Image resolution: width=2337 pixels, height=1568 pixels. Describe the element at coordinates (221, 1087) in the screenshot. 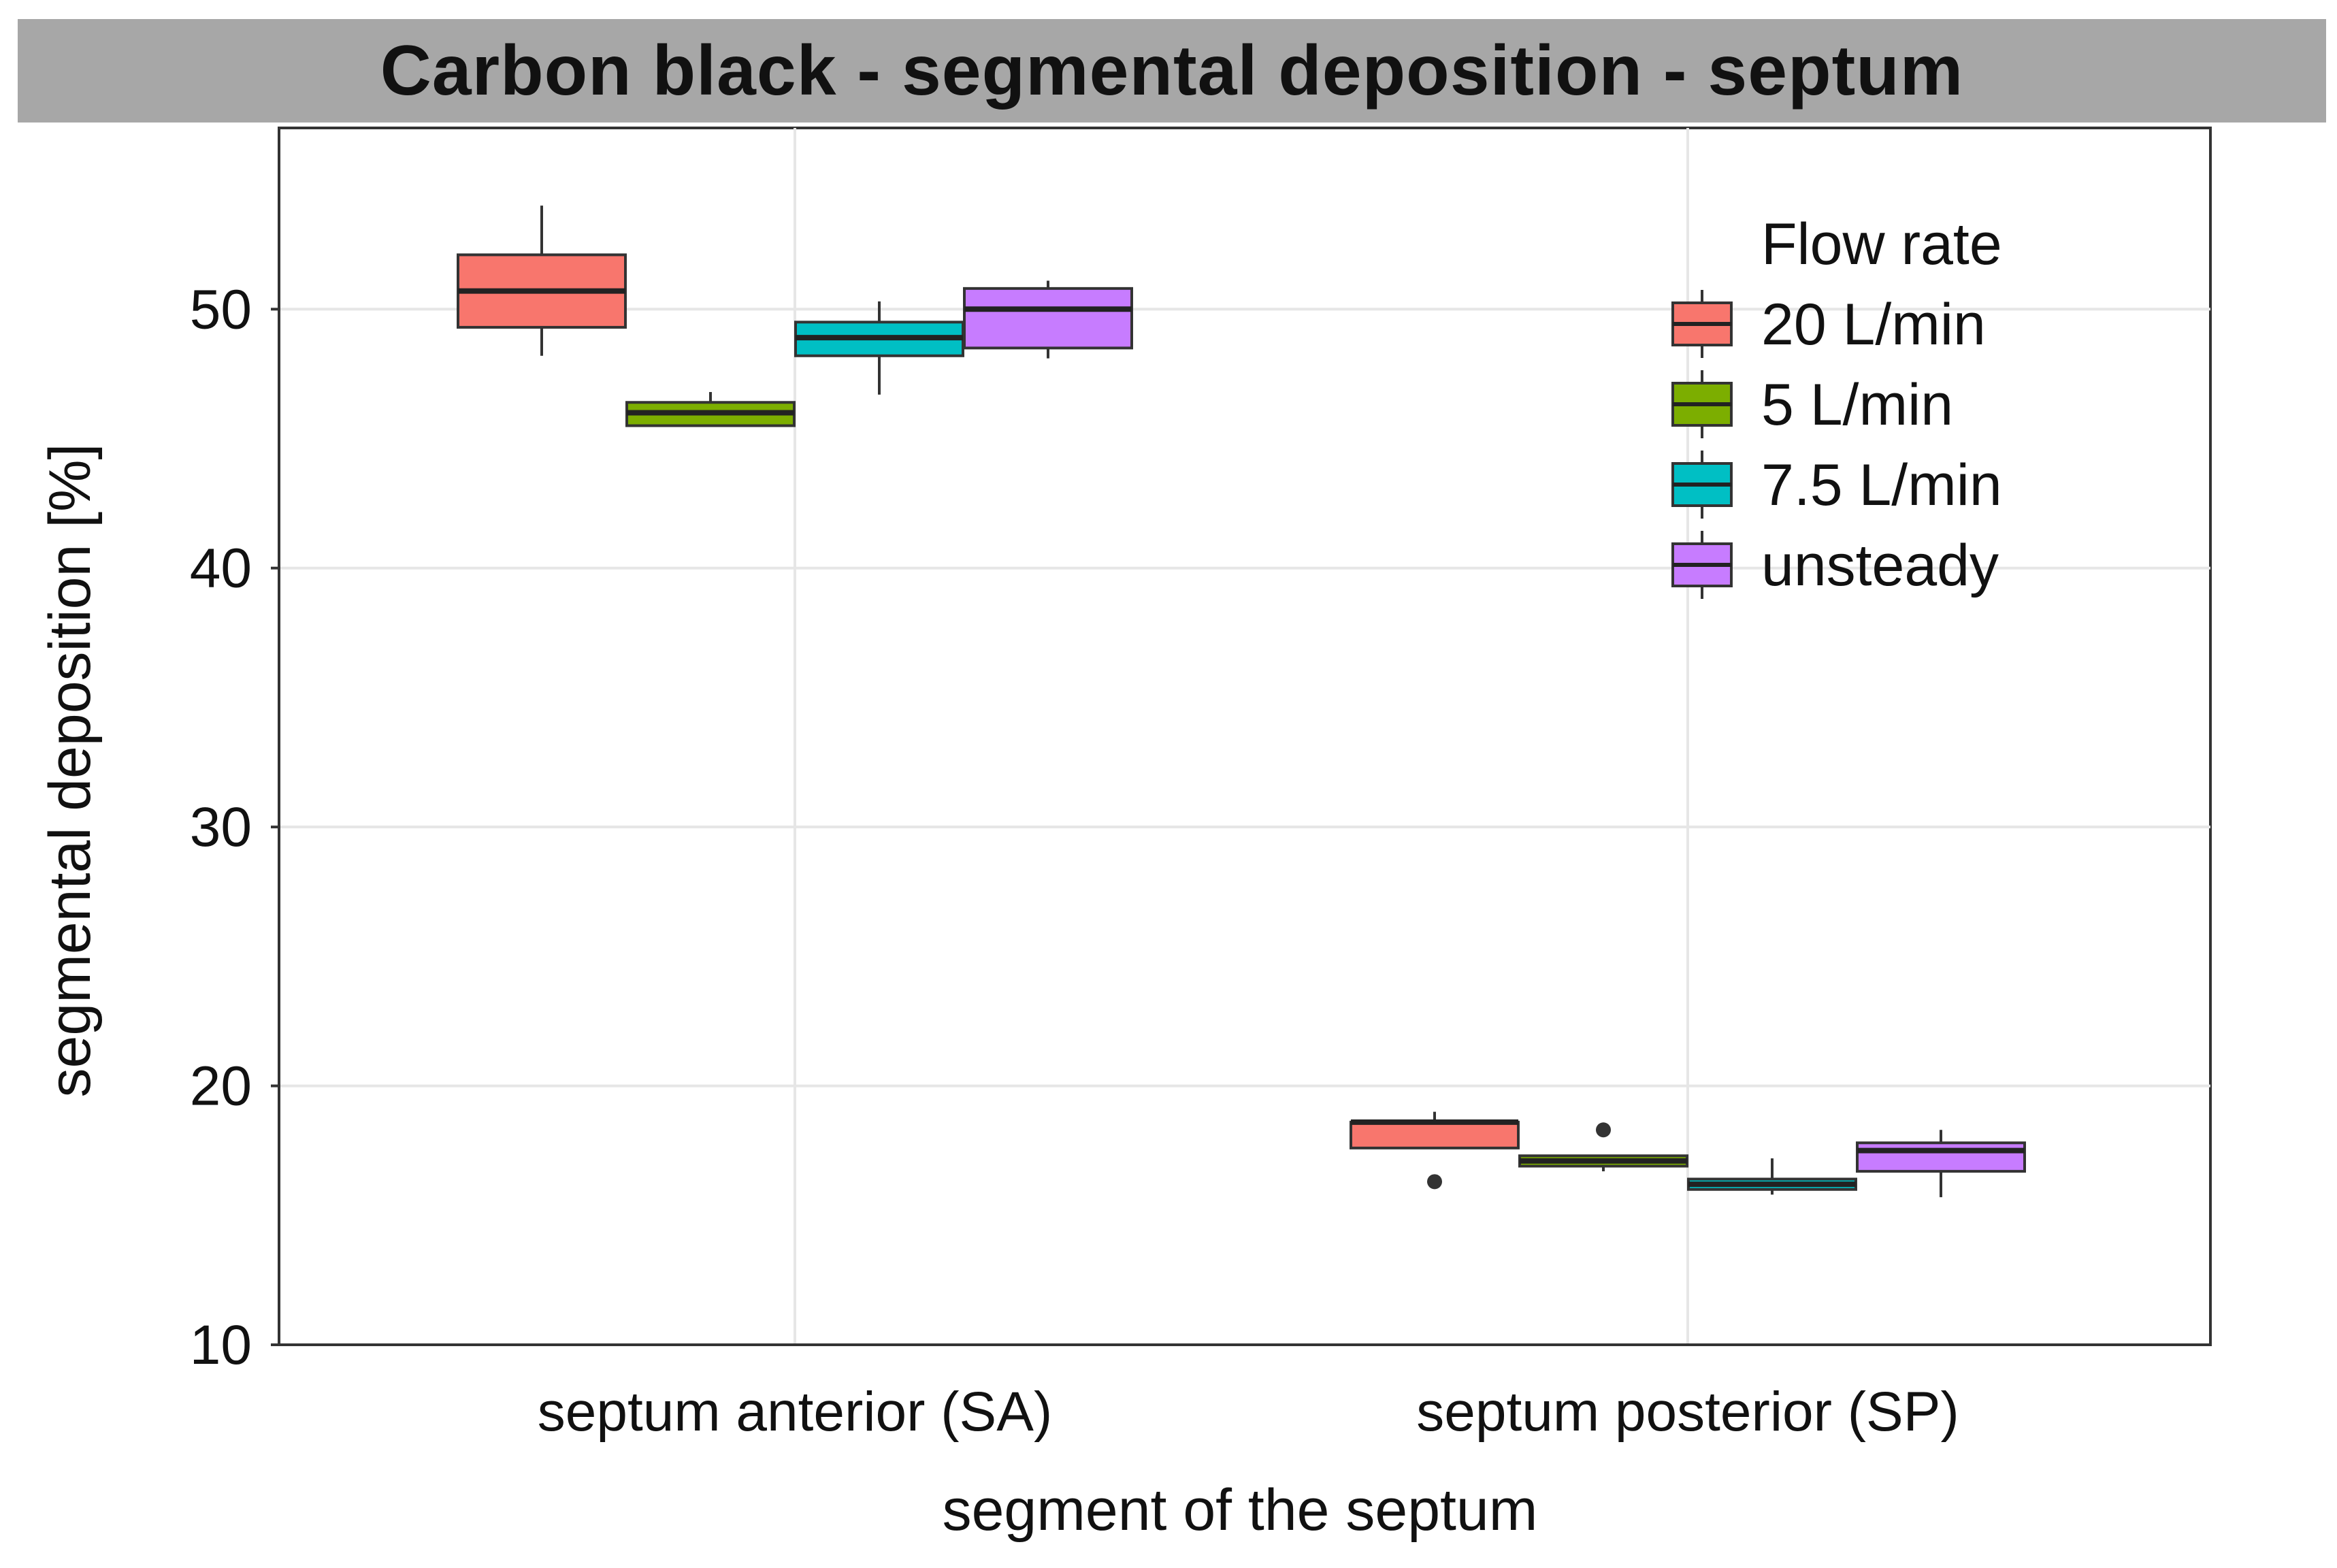

I see `y-tick-label: 20` at that location.